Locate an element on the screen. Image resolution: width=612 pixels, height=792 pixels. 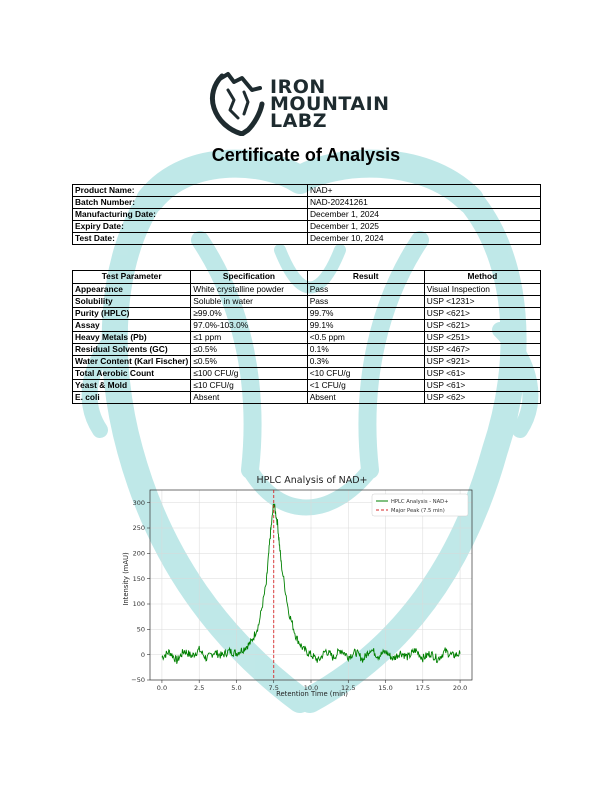
legend-label: HPLC Analysis - NAD+ is located at coordinates (420, 502).